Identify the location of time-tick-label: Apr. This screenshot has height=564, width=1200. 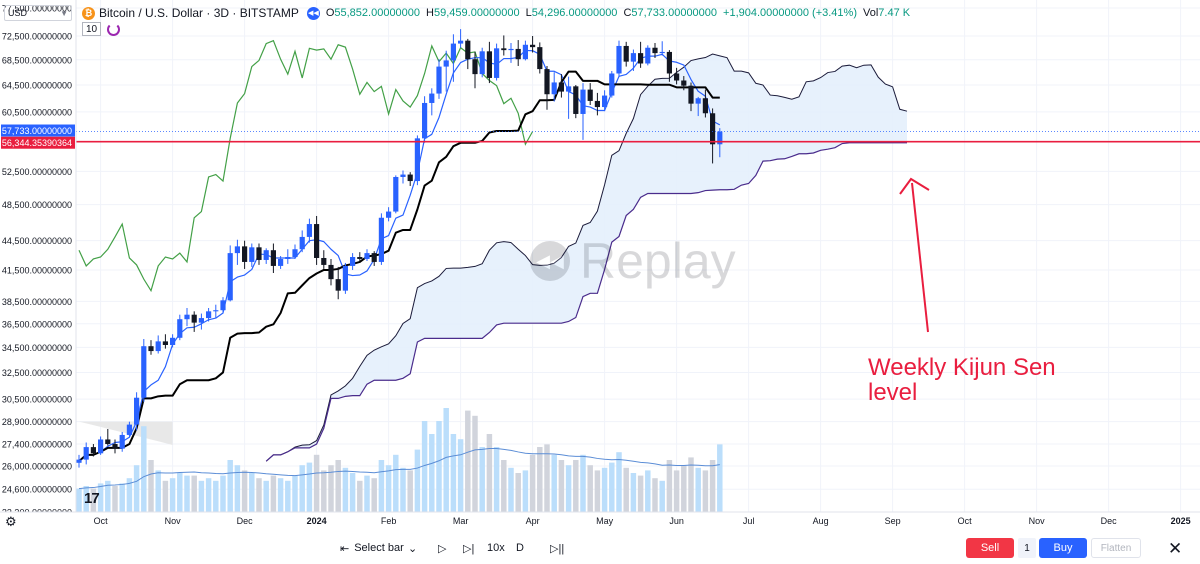
(533, 521).